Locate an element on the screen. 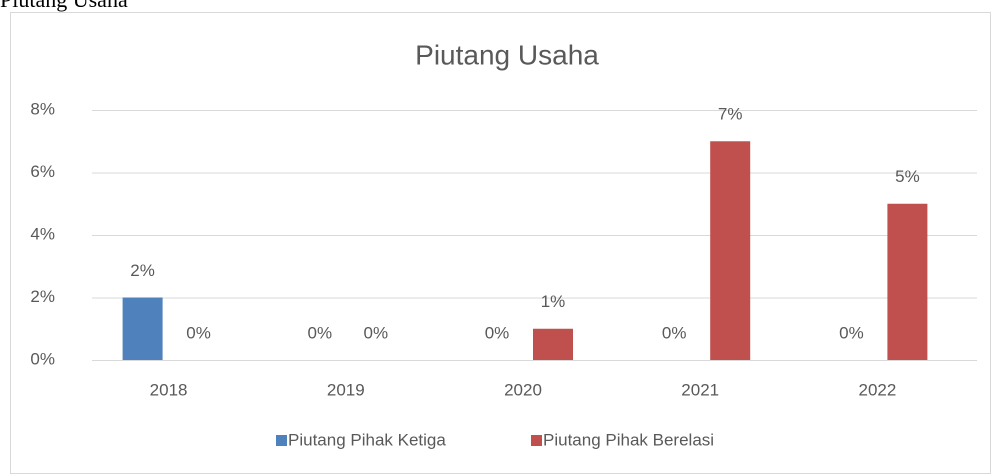 The height and width of the screenshot is (475, 992). data-label: 7% is located at coordinates (730, 114).